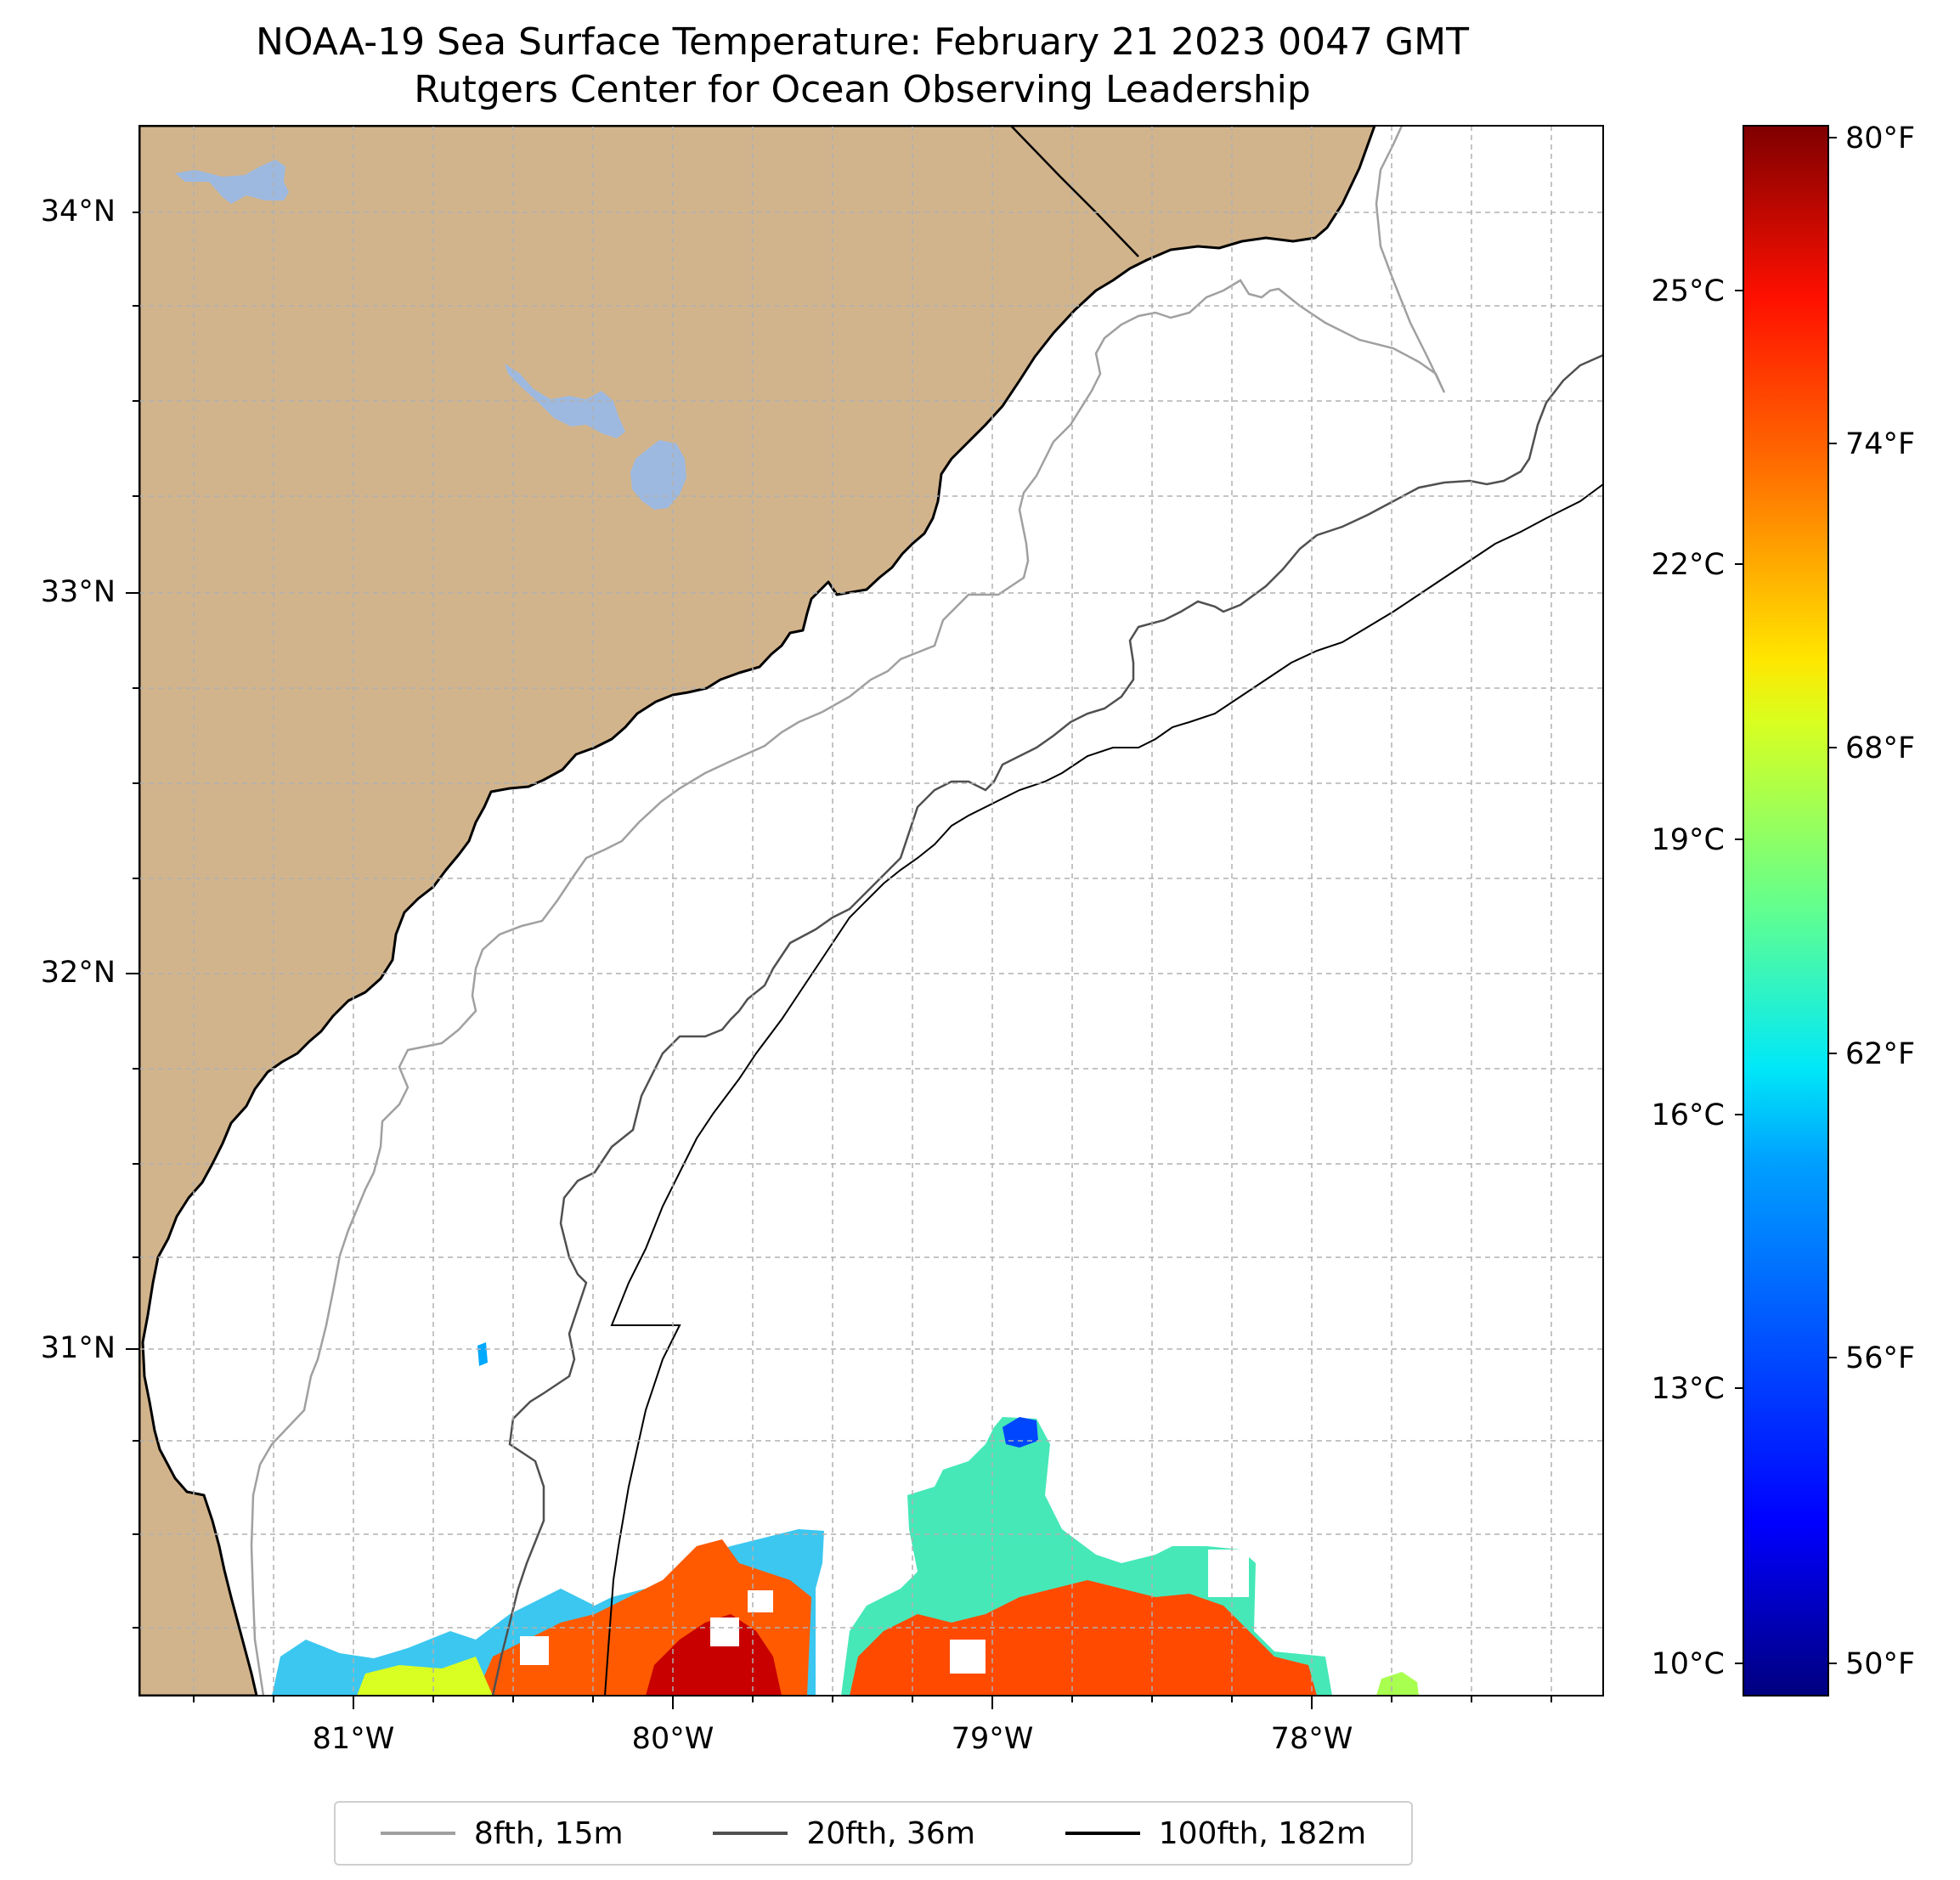 Image resolution: width=1960 pixels, height=1880 pixels. Describe the element at coordinates (1880, 1054) in the screenshot. I see `colorbar-label-62f: 62°F` at that location.